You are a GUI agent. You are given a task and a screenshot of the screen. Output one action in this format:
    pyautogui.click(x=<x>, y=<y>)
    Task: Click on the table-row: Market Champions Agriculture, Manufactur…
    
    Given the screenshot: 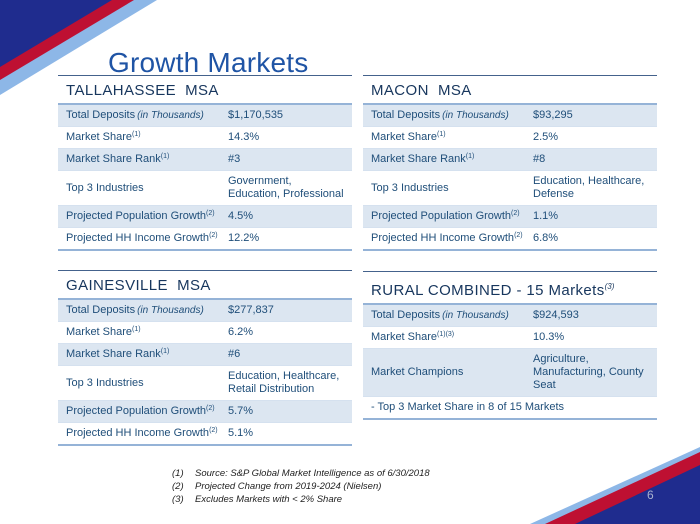 What is the action you would take?
    pyautogui.click(x=510, y=372)
    